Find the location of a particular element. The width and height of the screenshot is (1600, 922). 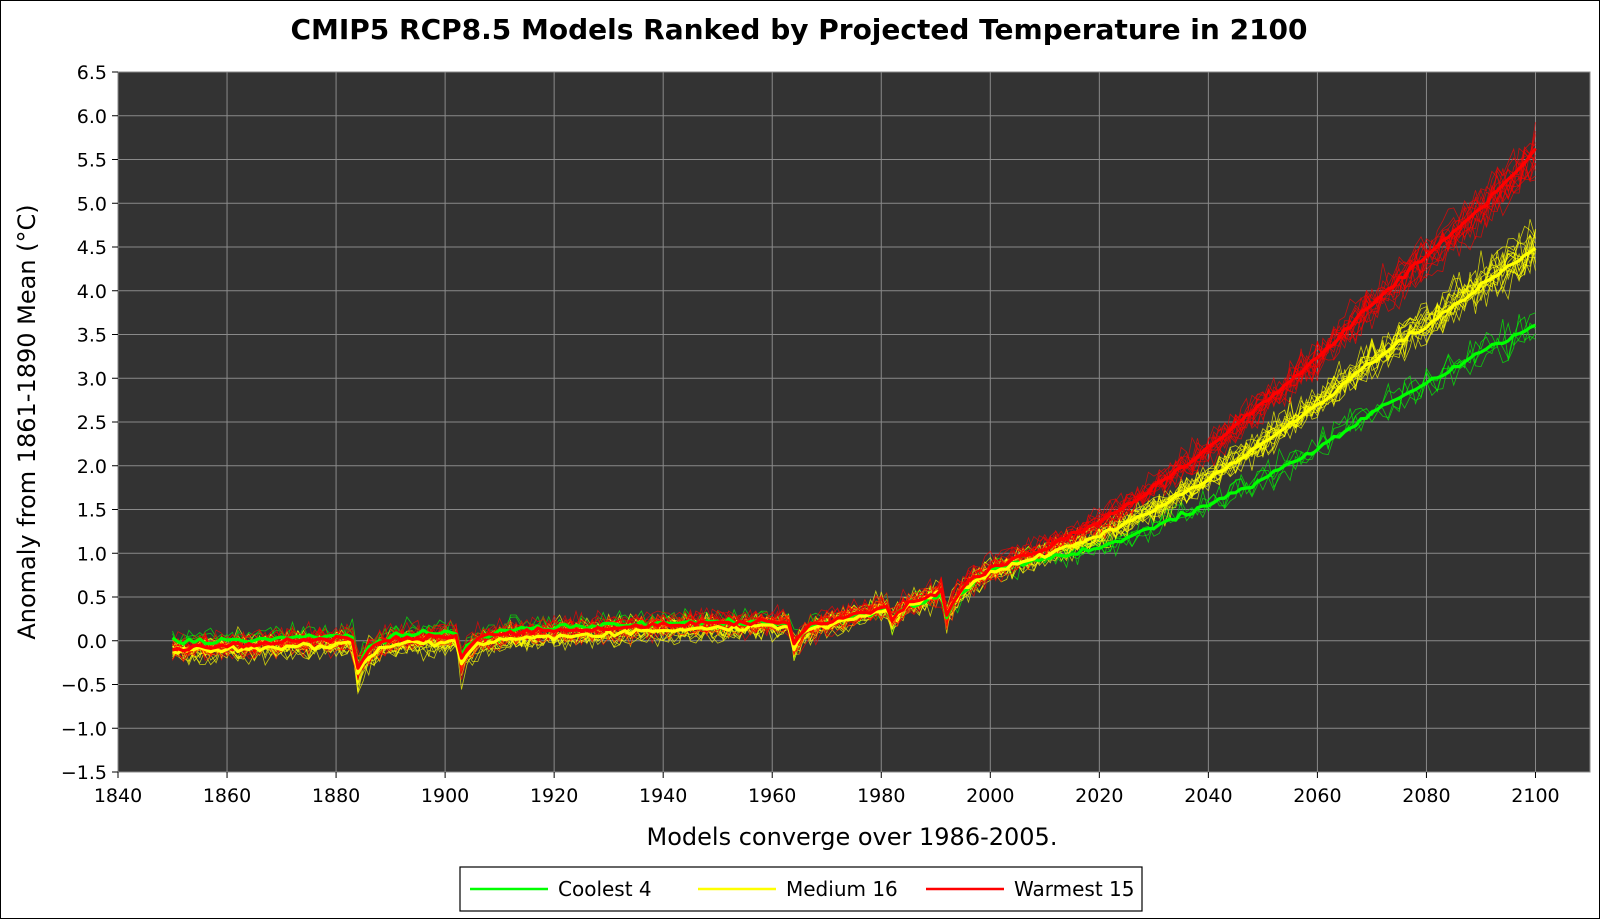

x-tick-label: 1920 is located at coordinates (554, 796).